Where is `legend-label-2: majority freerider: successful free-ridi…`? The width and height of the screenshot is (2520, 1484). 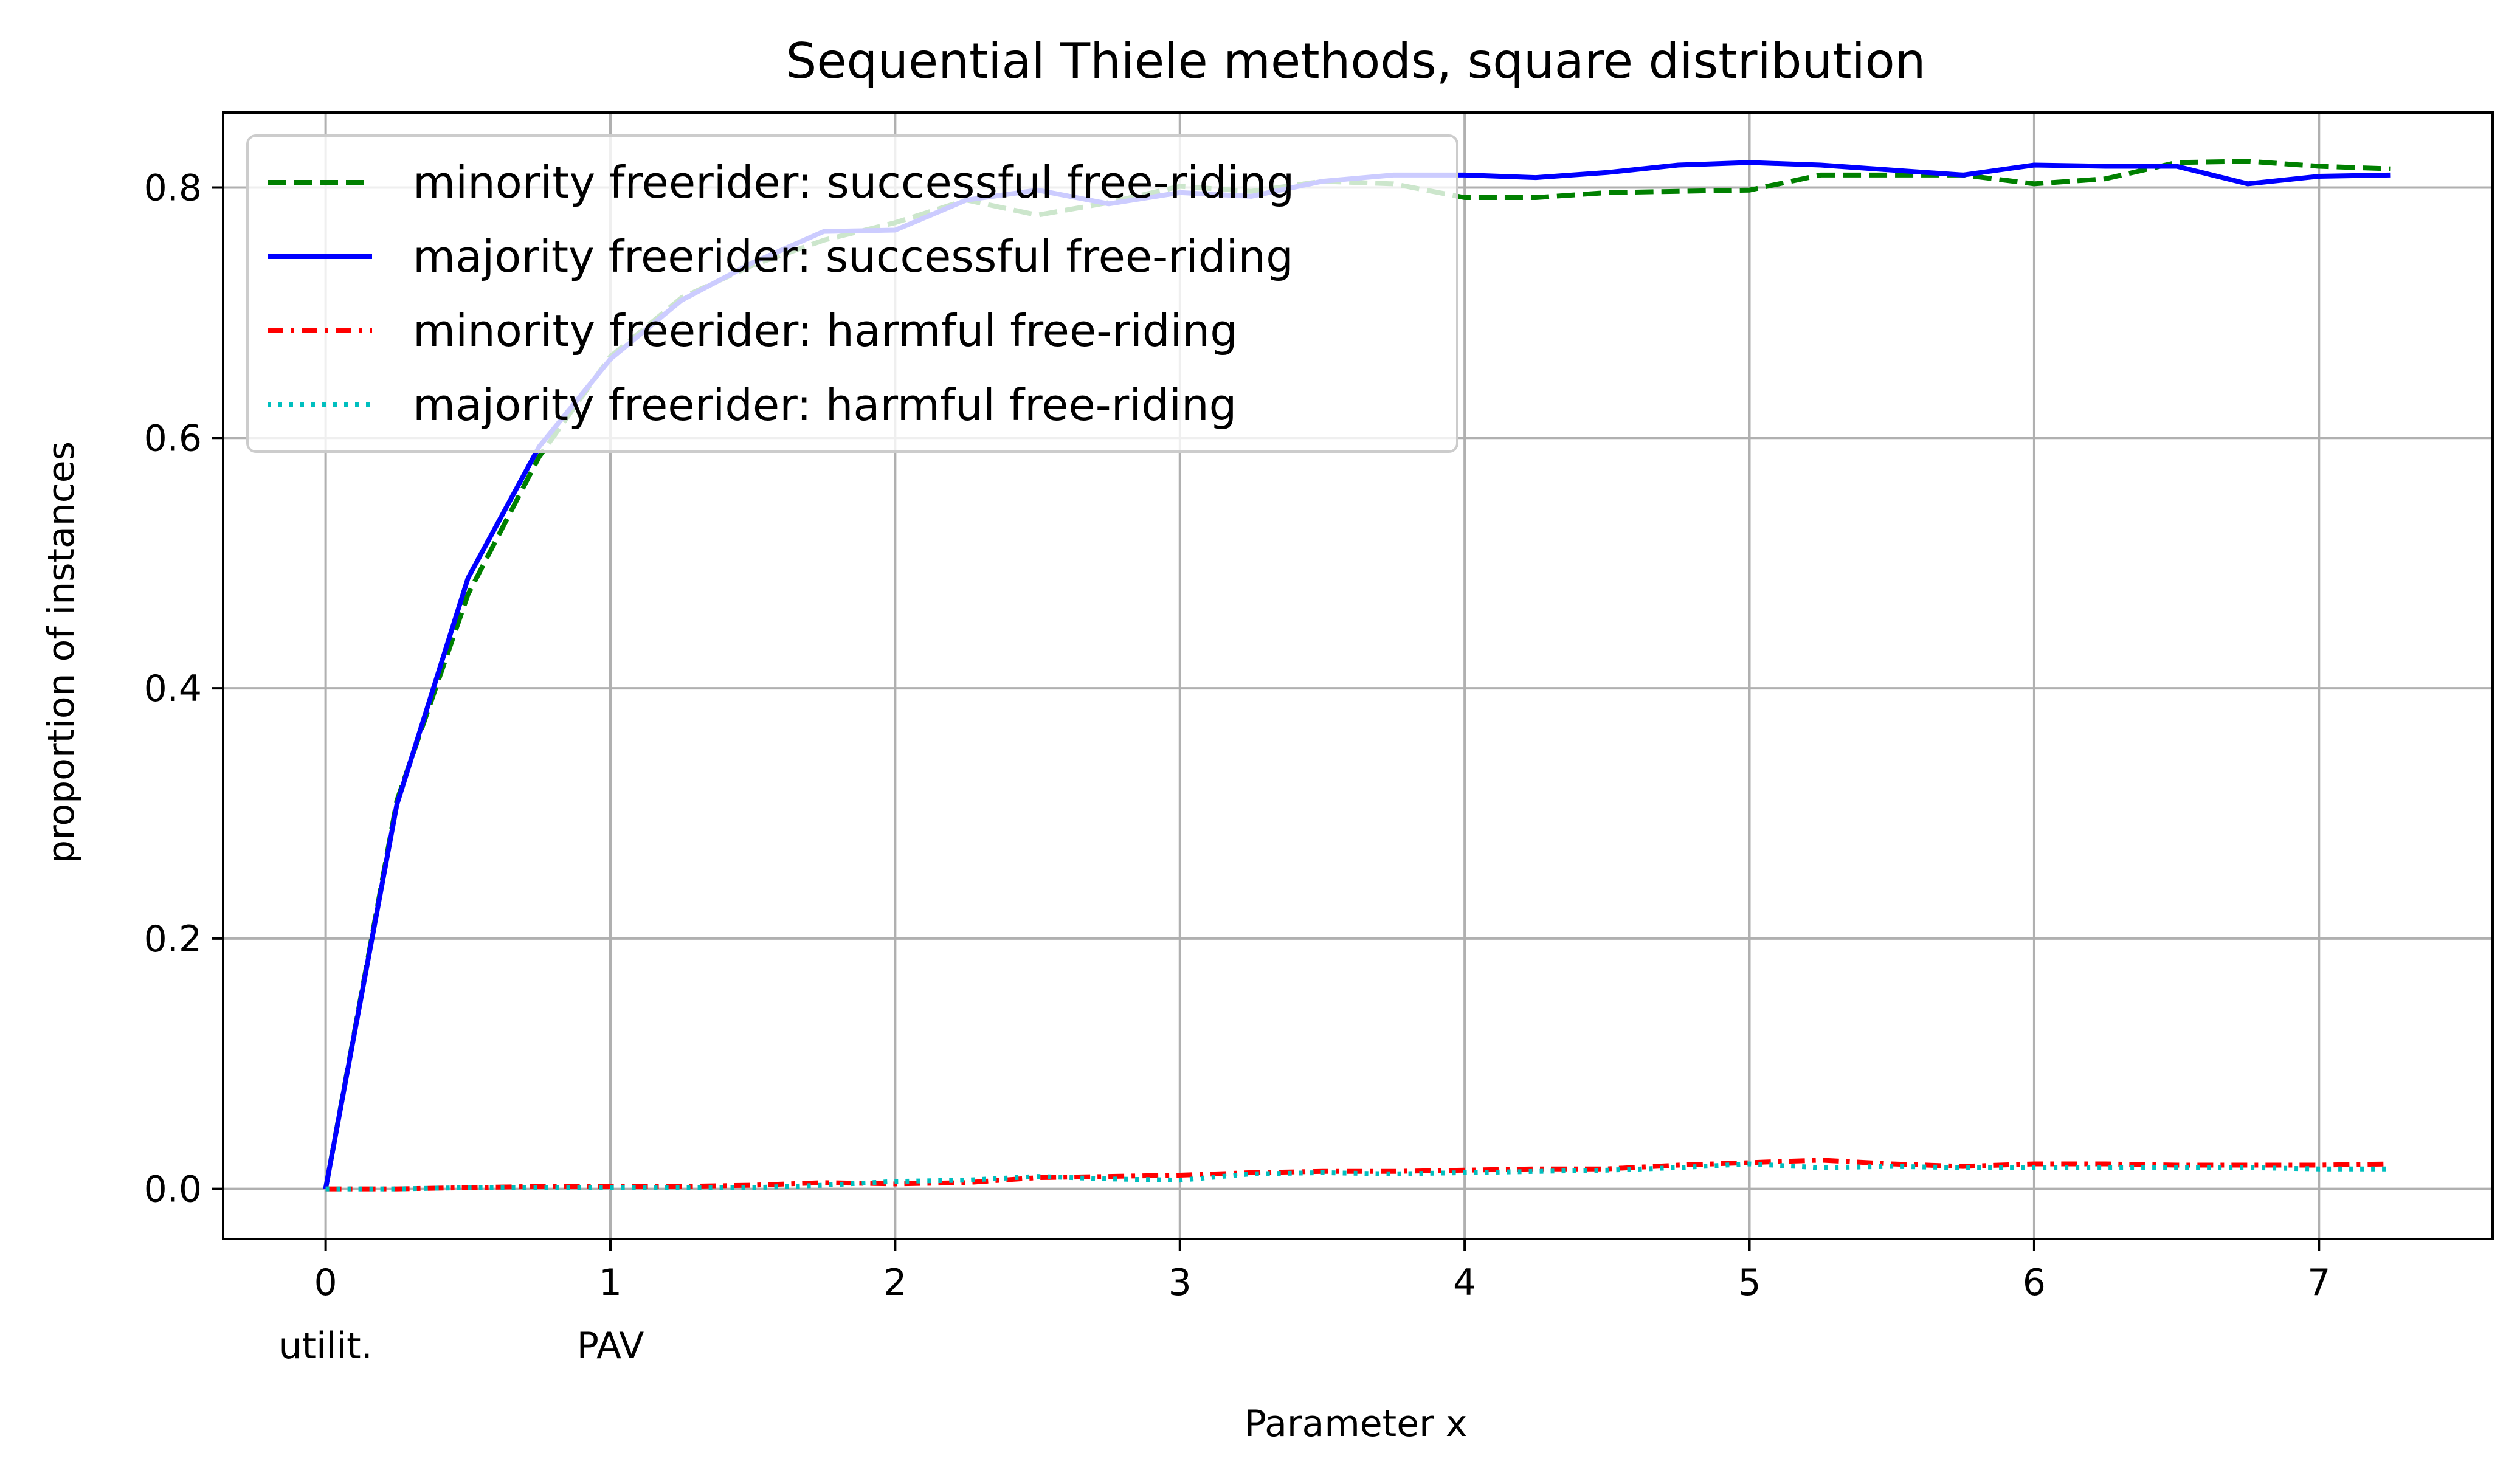
legend-label-2: majority freerider: successful free-ridi… is located at coordinates (853, 256).